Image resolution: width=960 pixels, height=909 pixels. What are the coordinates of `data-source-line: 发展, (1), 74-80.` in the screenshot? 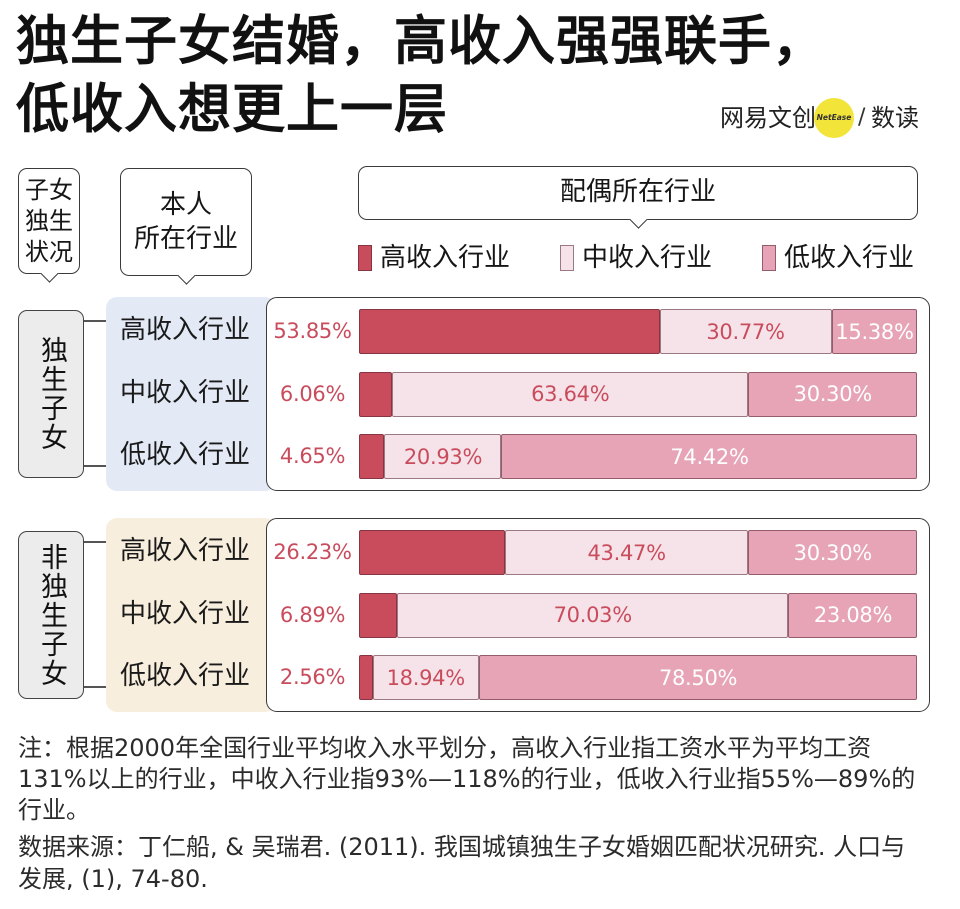 It's located at (113, 879).